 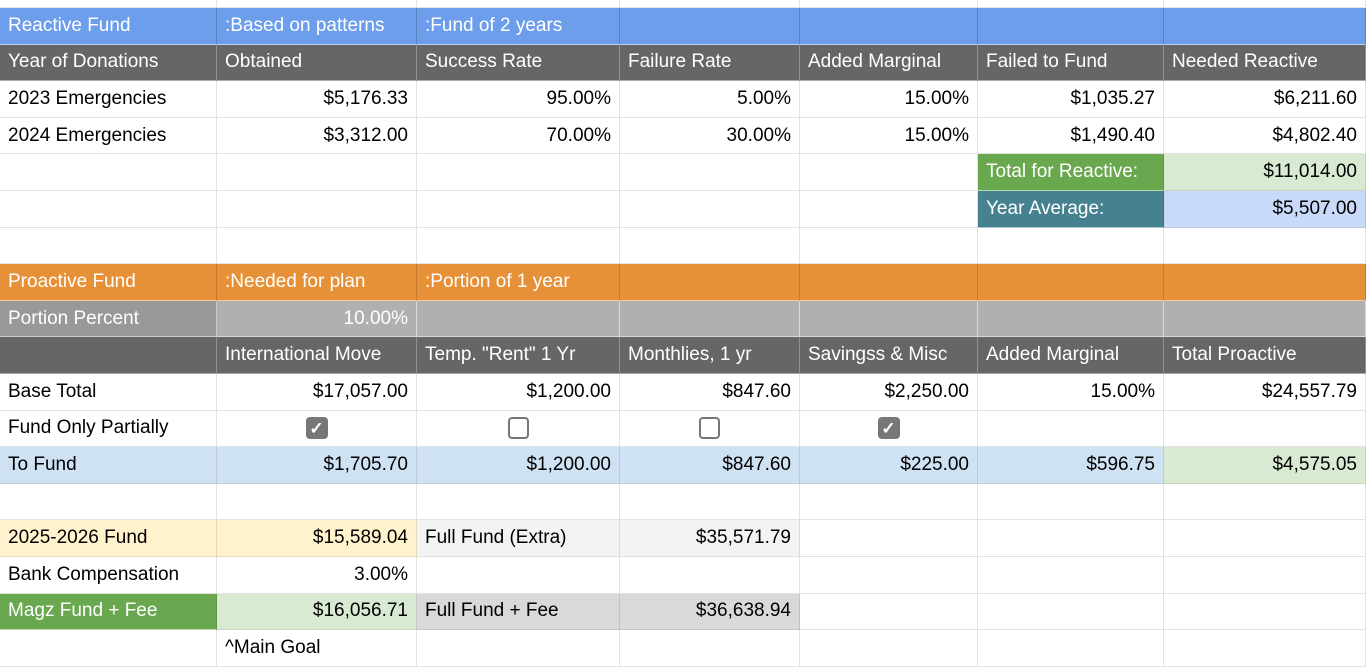 What do you see at coordinates (889, 538) in the screenshot?
I see `row-2025-2026-fund-cell-c4` at bounding box center [889, 538].